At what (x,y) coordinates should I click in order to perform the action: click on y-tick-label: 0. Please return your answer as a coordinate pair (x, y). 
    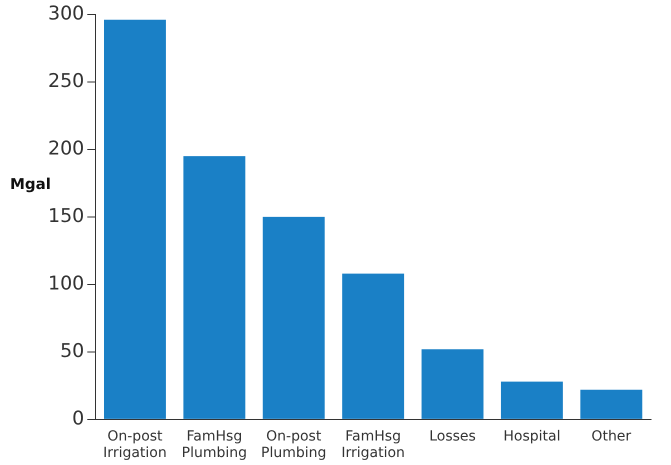
    Looking at the image, I should click on (78, 418).